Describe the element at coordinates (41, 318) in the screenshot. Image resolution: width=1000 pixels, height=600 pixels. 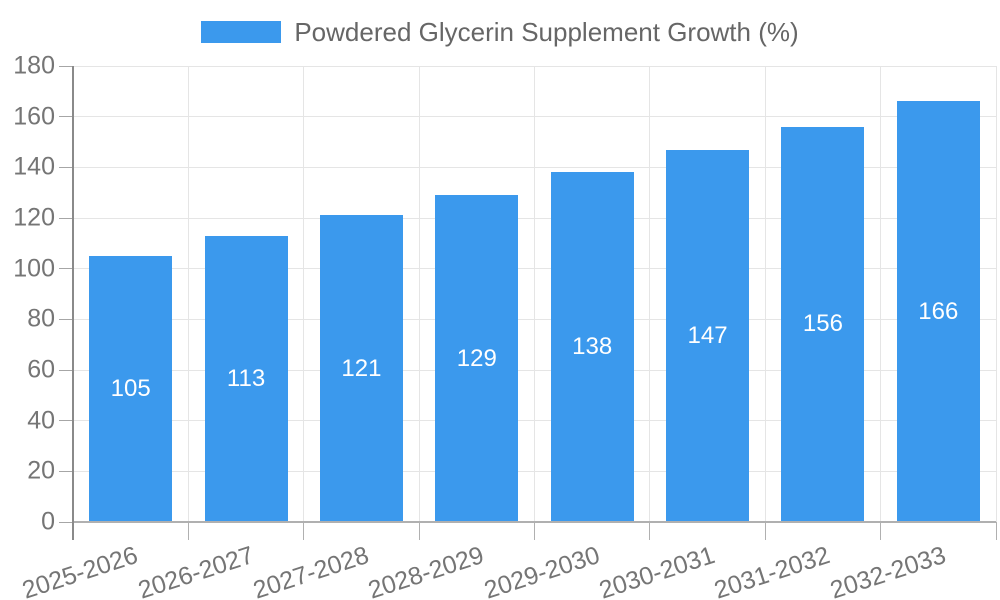
I see `y-axis-tick-label: 80` at that location.